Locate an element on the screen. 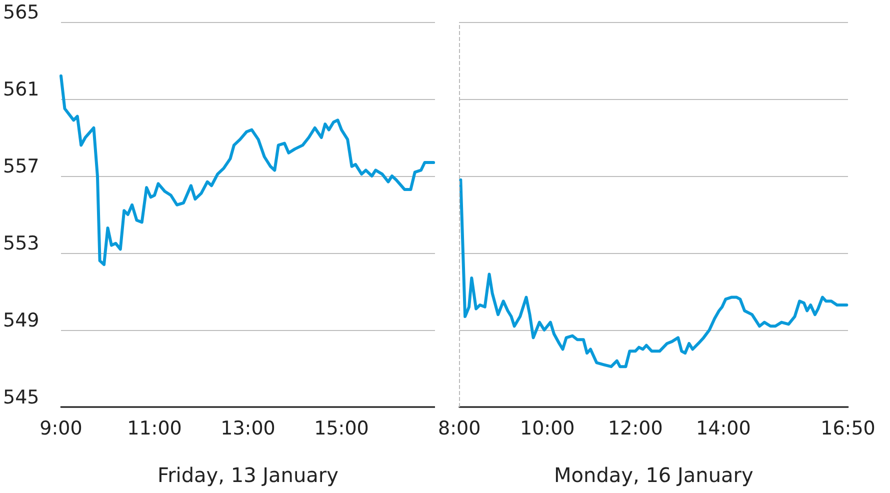  y-tick-label: 557 is located at coordinates (21, 167).